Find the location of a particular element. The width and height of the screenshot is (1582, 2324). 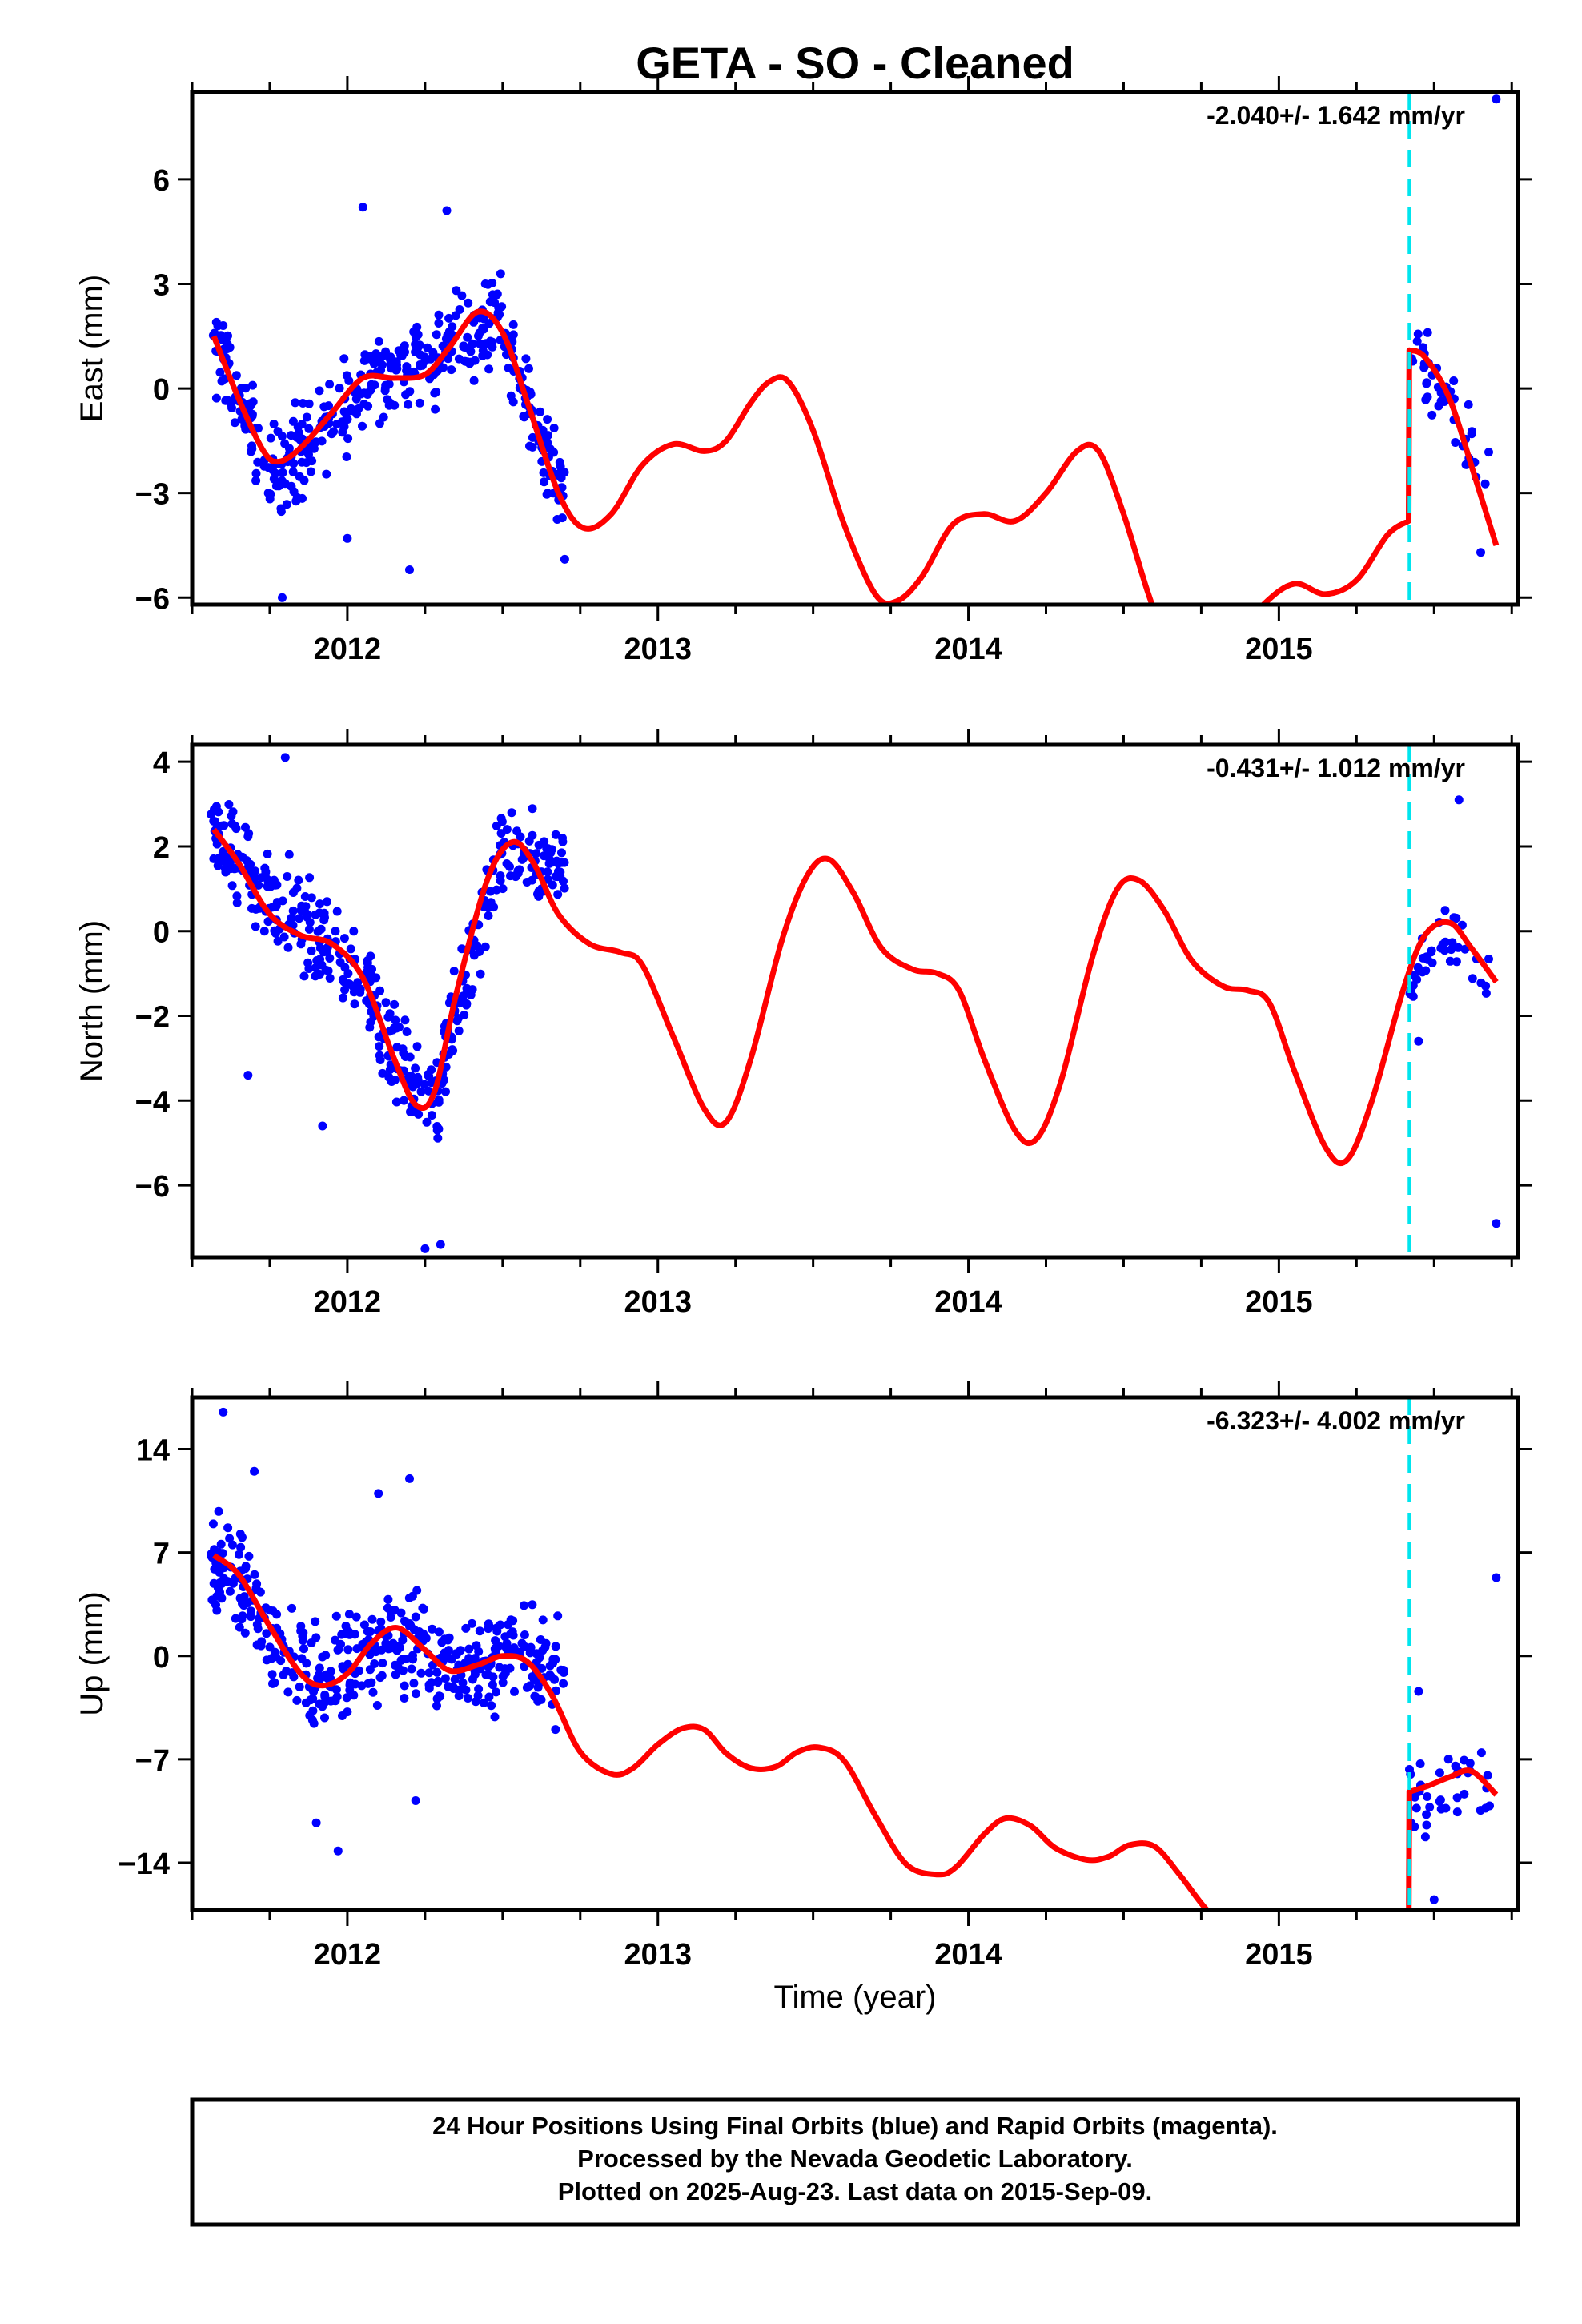

y-tick-label: 7 is located at coordinates (161, 1554).